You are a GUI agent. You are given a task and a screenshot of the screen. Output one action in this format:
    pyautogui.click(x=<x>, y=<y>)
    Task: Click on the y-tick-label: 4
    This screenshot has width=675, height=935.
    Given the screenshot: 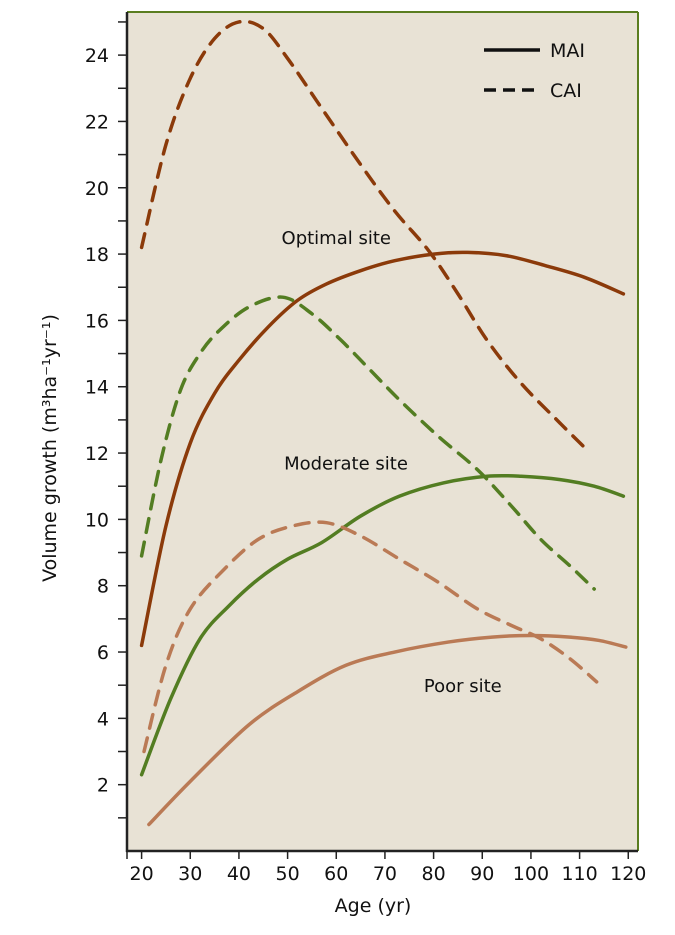 What is the action you would take?
    pyautogui.click(x=103, y=719)
    